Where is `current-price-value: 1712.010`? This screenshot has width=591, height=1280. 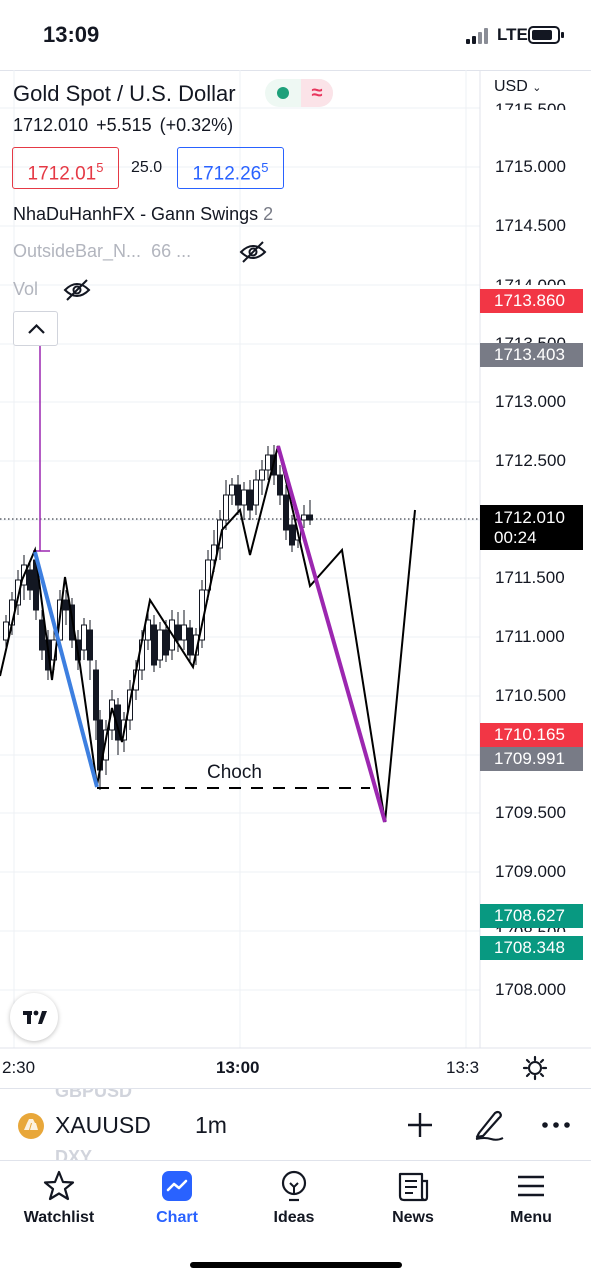
current-price-value: 1712.010 is located at coordinates (529, 517).